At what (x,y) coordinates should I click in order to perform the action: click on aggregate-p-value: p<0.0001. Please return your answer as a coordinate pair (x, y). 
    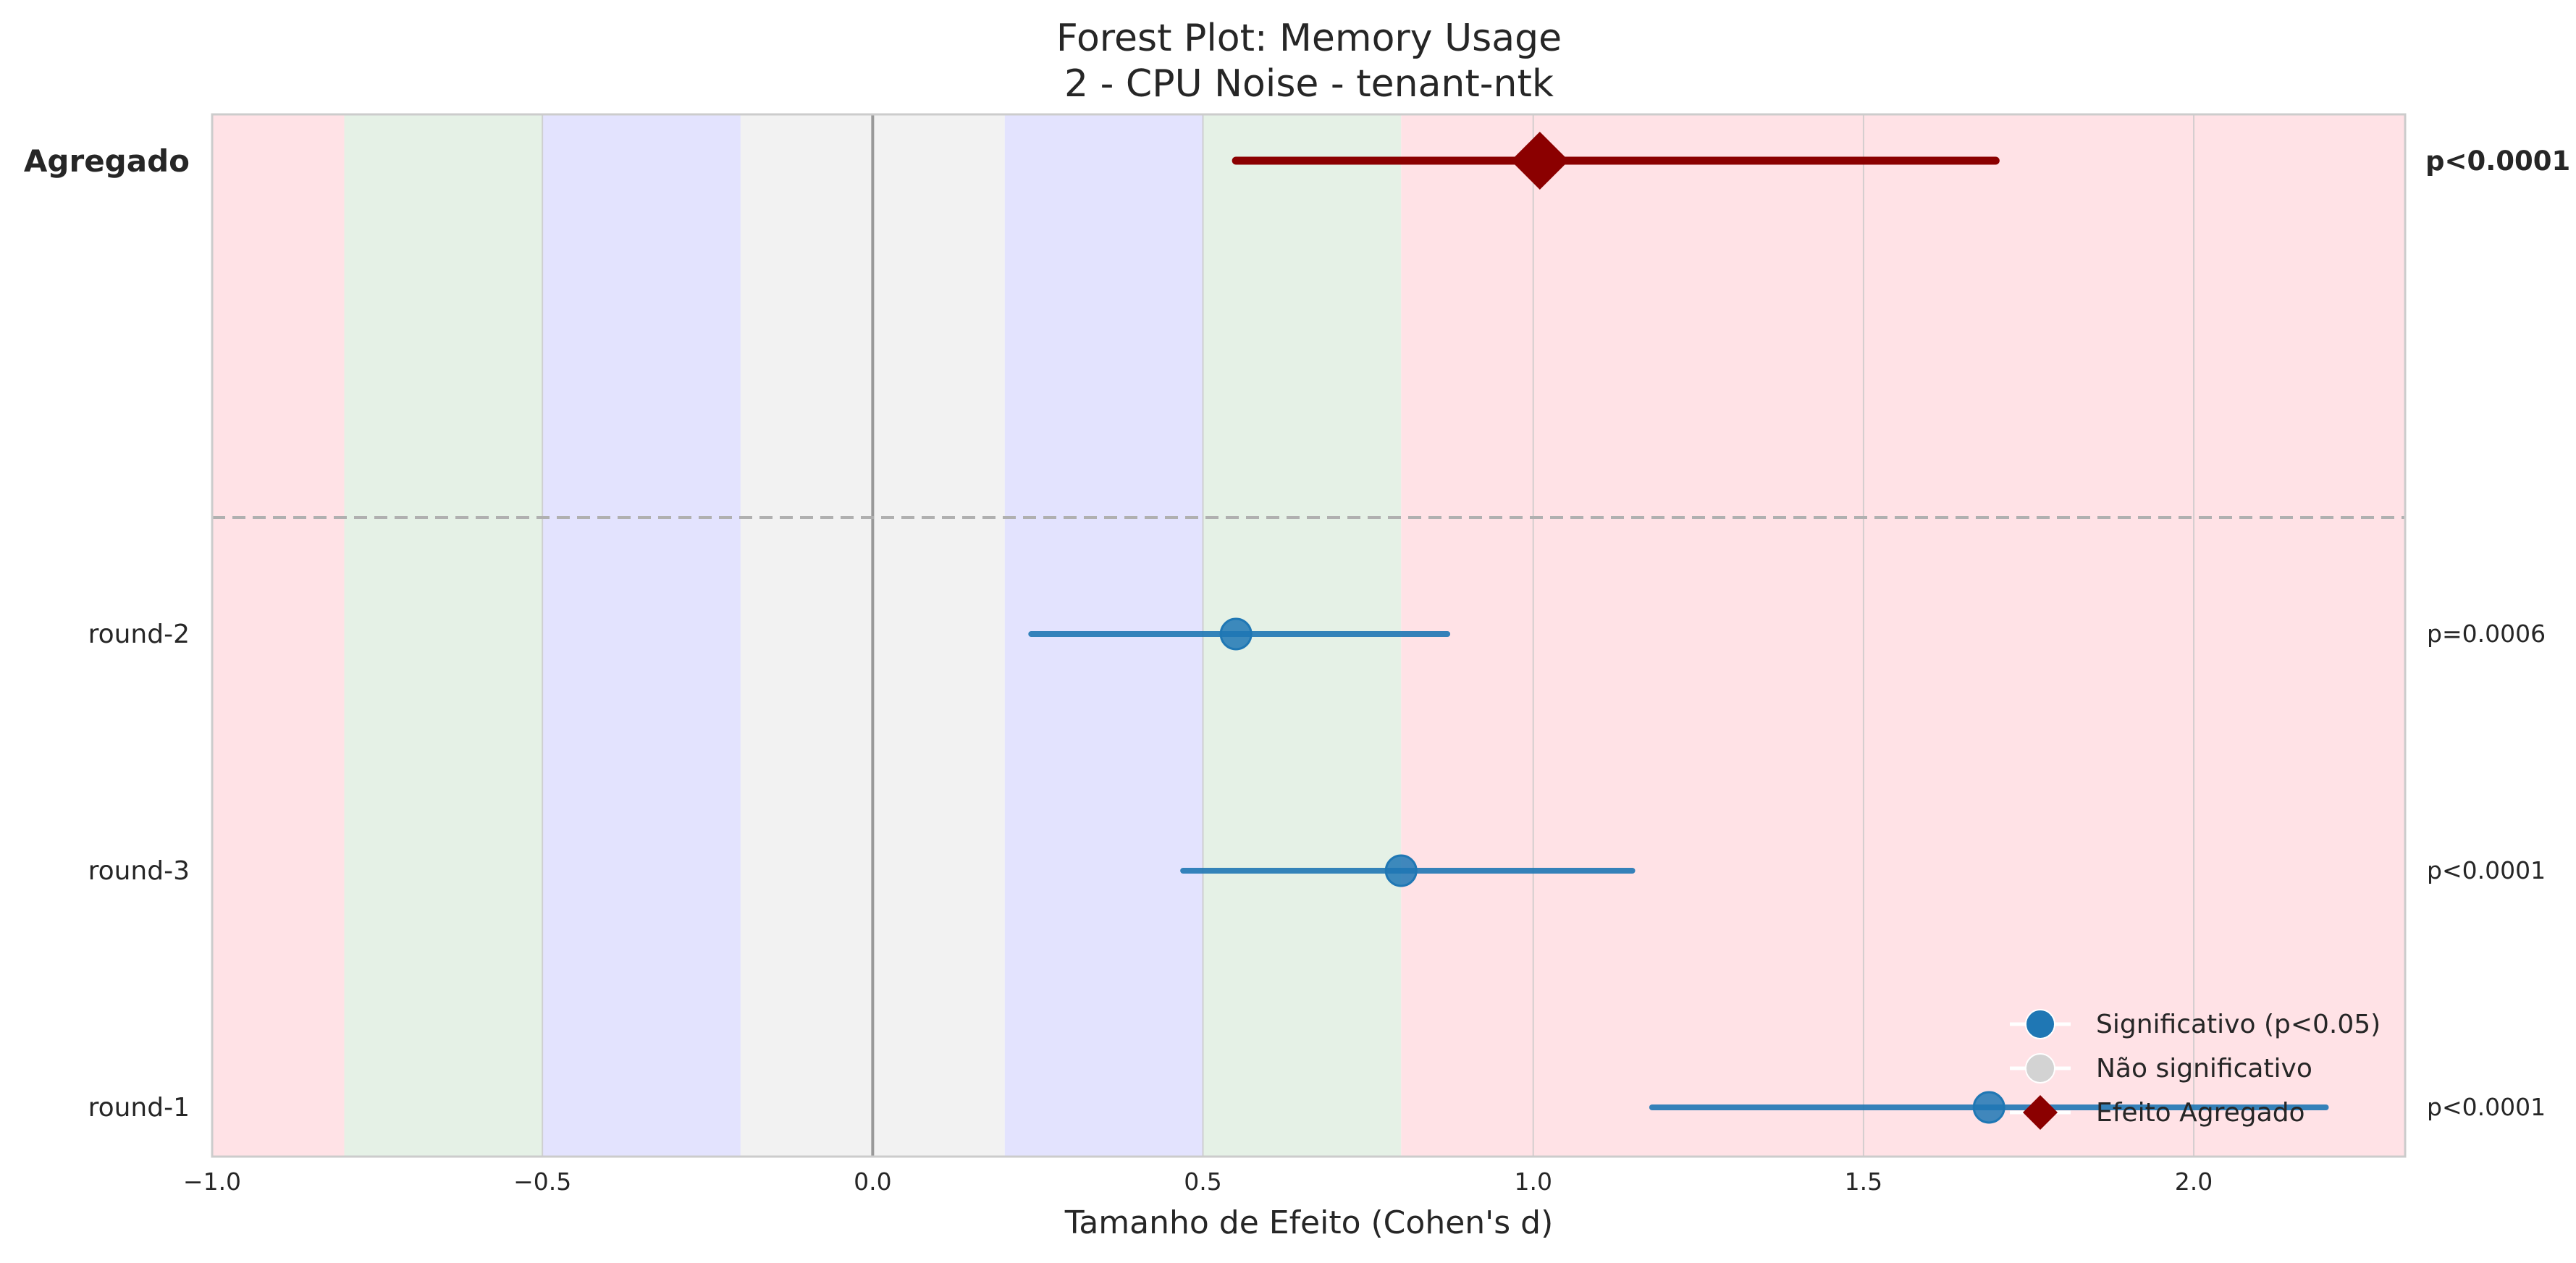
    Looking at the image, I should click on (2497, 161).